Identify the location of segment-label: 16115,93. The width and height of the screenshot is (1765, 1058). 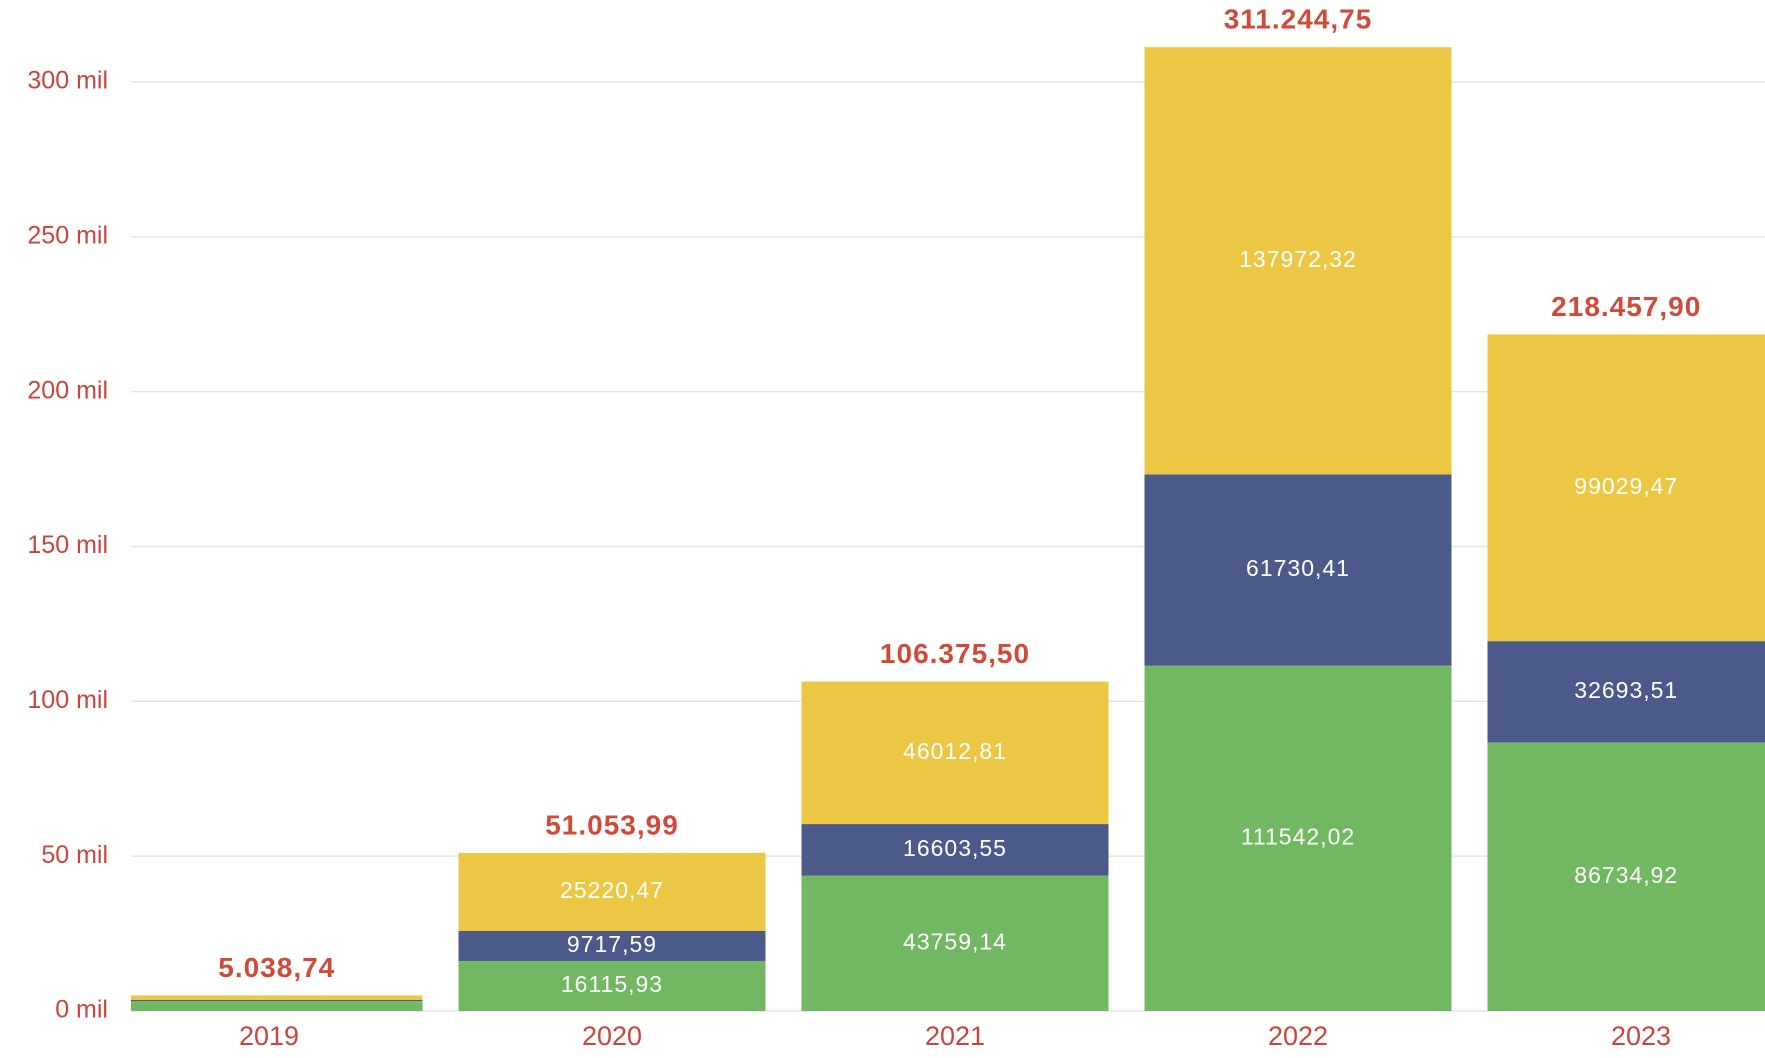
(612, 984).